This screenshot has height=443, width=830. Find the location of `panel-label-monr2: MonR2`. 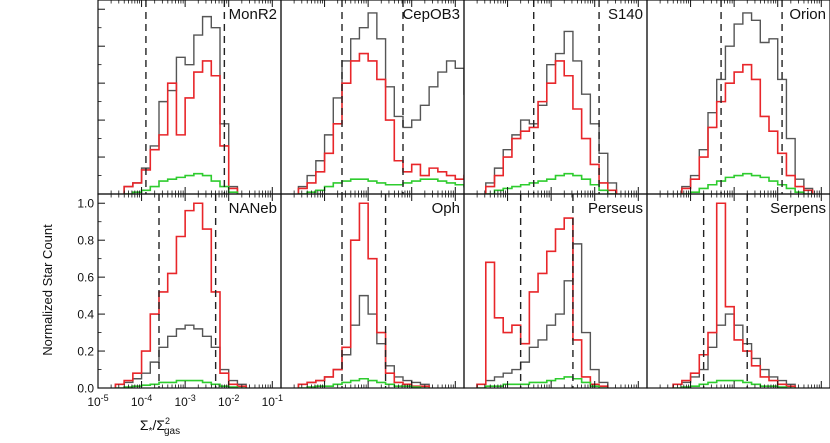

panel-label-monr2: MonR2 is located at coordinates (253, 14).